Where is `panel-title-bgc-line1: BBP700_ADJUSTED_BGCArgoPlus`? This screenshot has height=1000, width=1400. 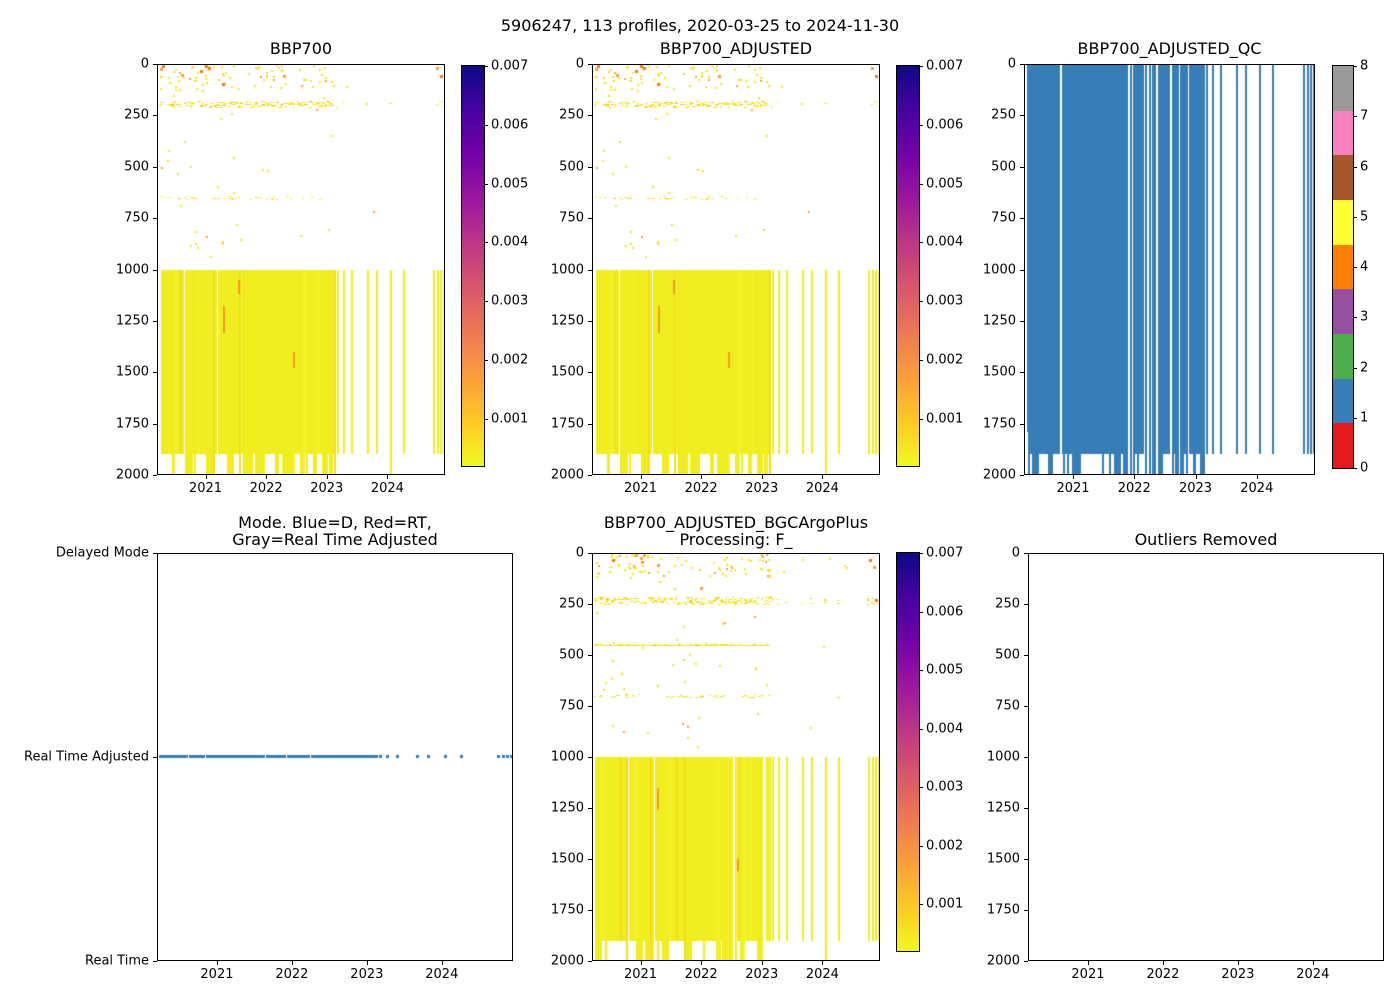 panel-title-bgc-line1: BBP700_ADJUSTED_BGCArgoPlus is located at coordinates (736, 522).